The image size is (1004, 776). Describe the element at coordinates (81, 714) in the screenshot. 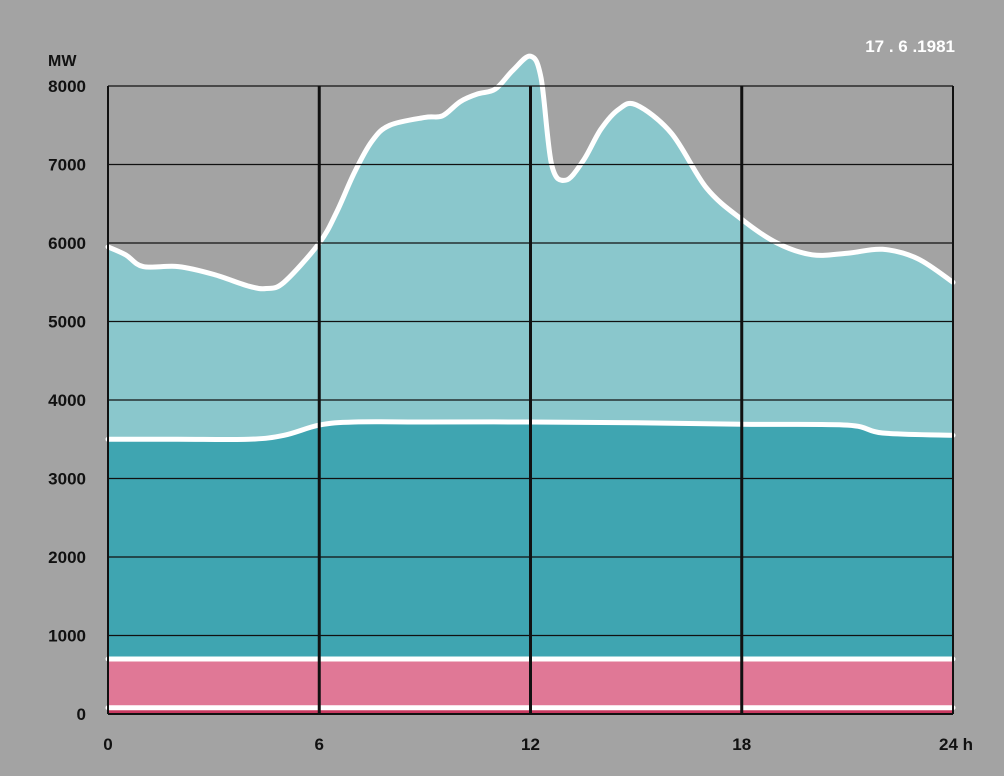

I see `y-tick-label-0: 0` at that location.